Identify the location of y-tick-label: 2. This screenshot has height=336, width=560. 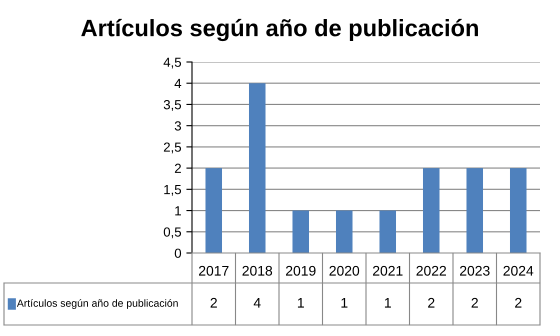
(177, 168).